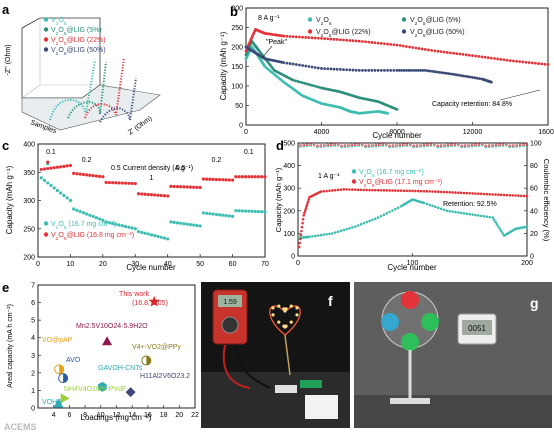 This screenshot has height=439, width=554. I want to click on red-wire, so click(236, 366).